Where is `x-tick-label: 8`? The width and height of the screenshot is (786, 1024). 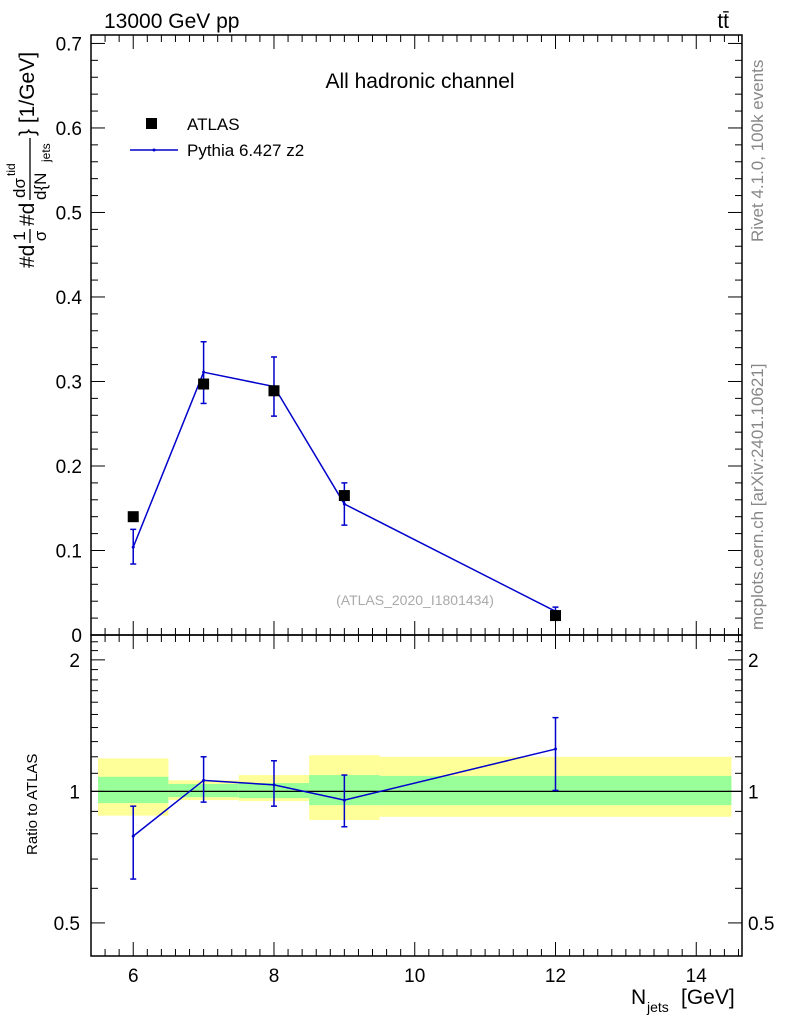 x-tick-label: 8 is located at coordinates (274, 976).